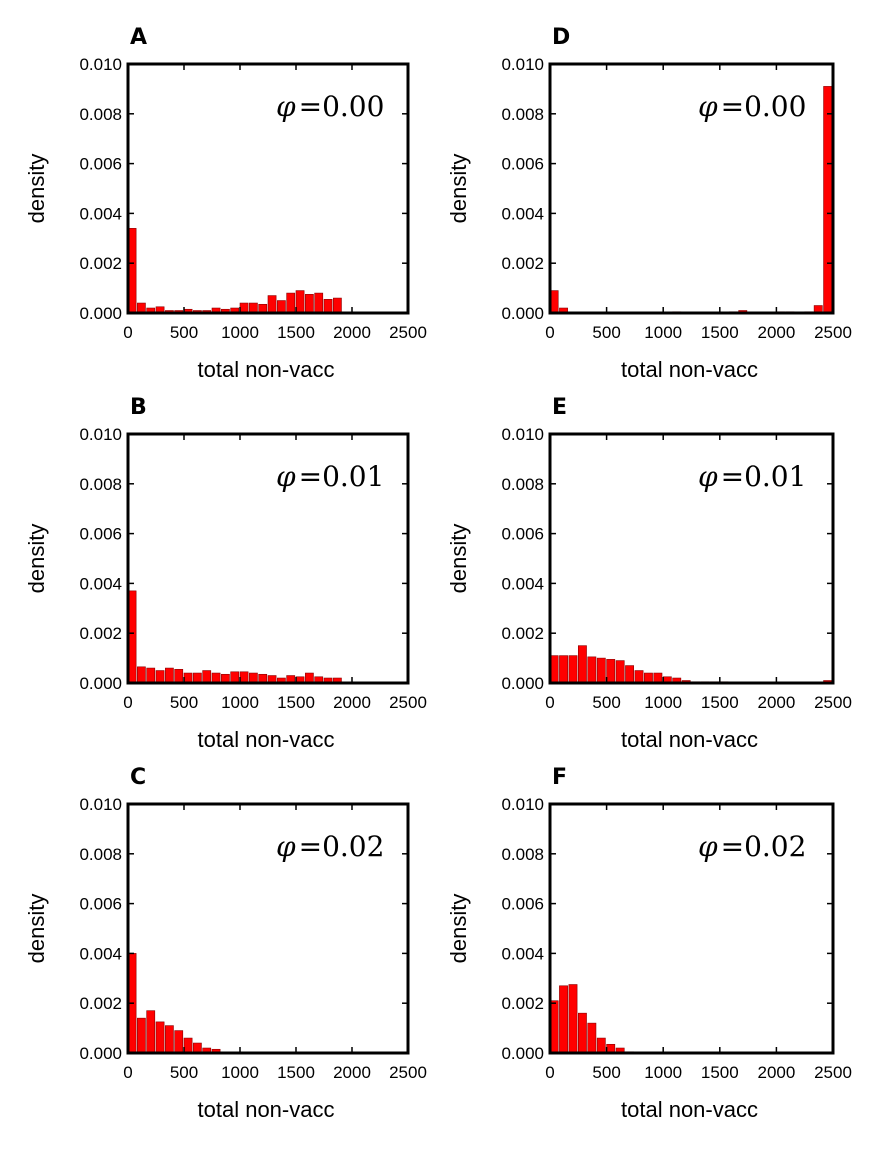  I want to click on phi-value: =0.02, so click(764, 846).